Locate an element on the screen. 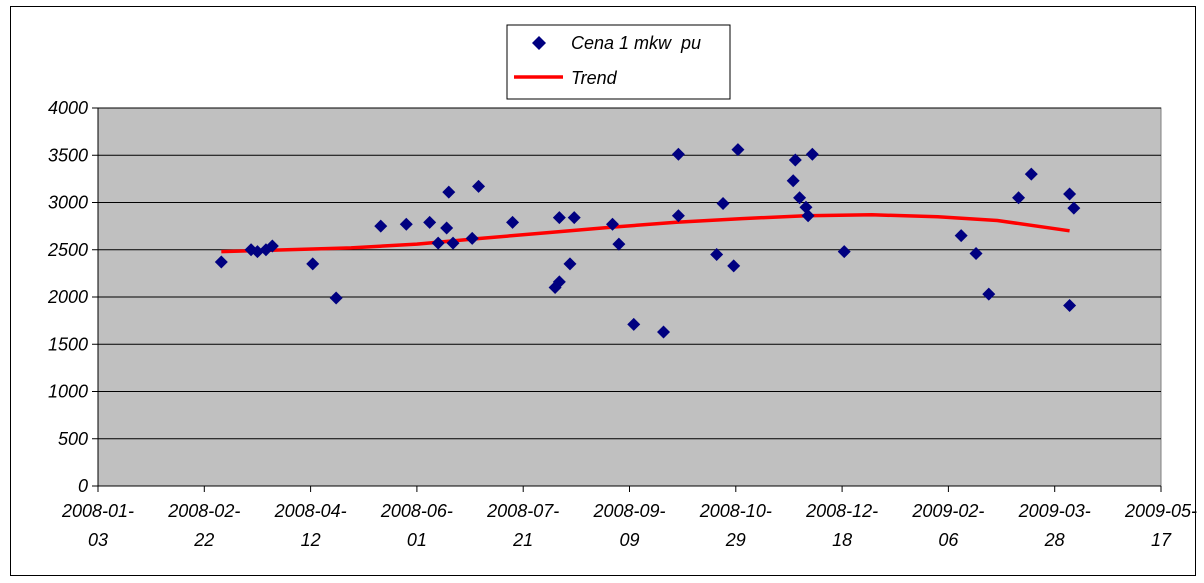 Image resolution: width=1204 pixels, height=583 pixels. y-tick-label: 1500 is located at coordinates (68, 344).